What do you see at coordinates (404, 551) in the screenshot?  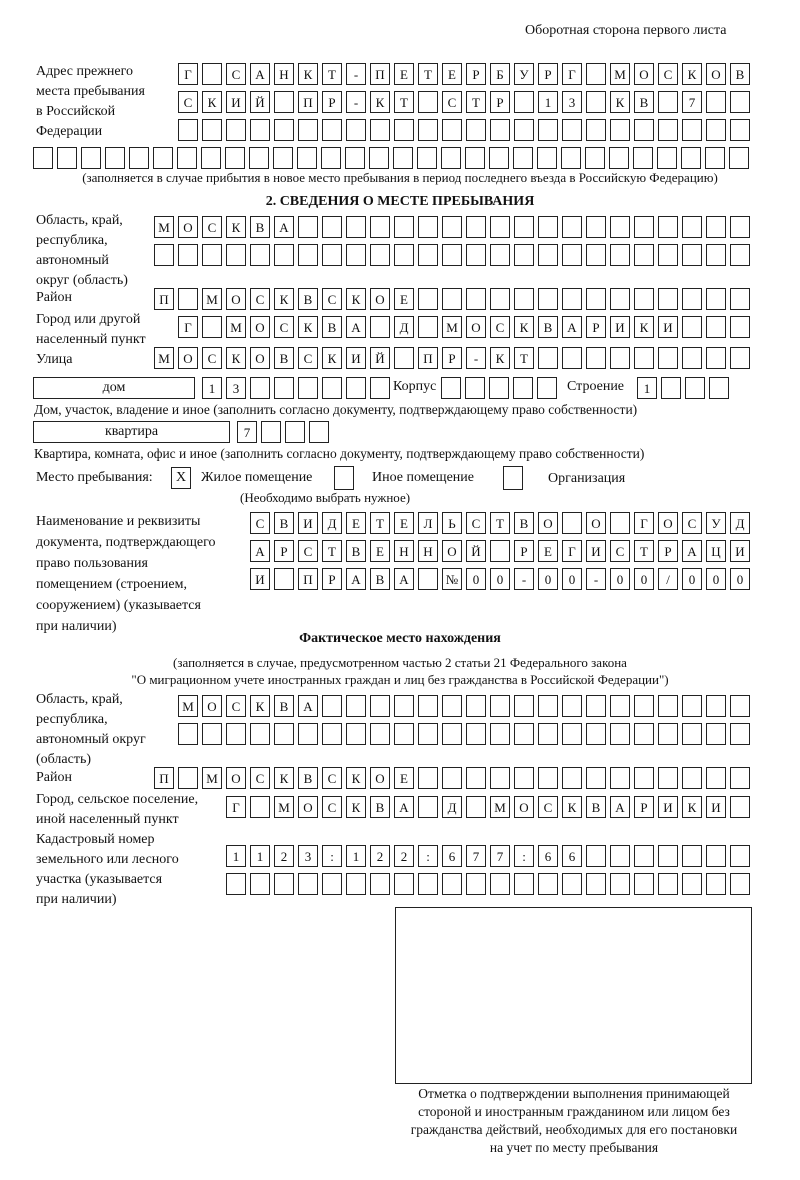 I see `letter-cell: Н` at bounding box center [404, 551].